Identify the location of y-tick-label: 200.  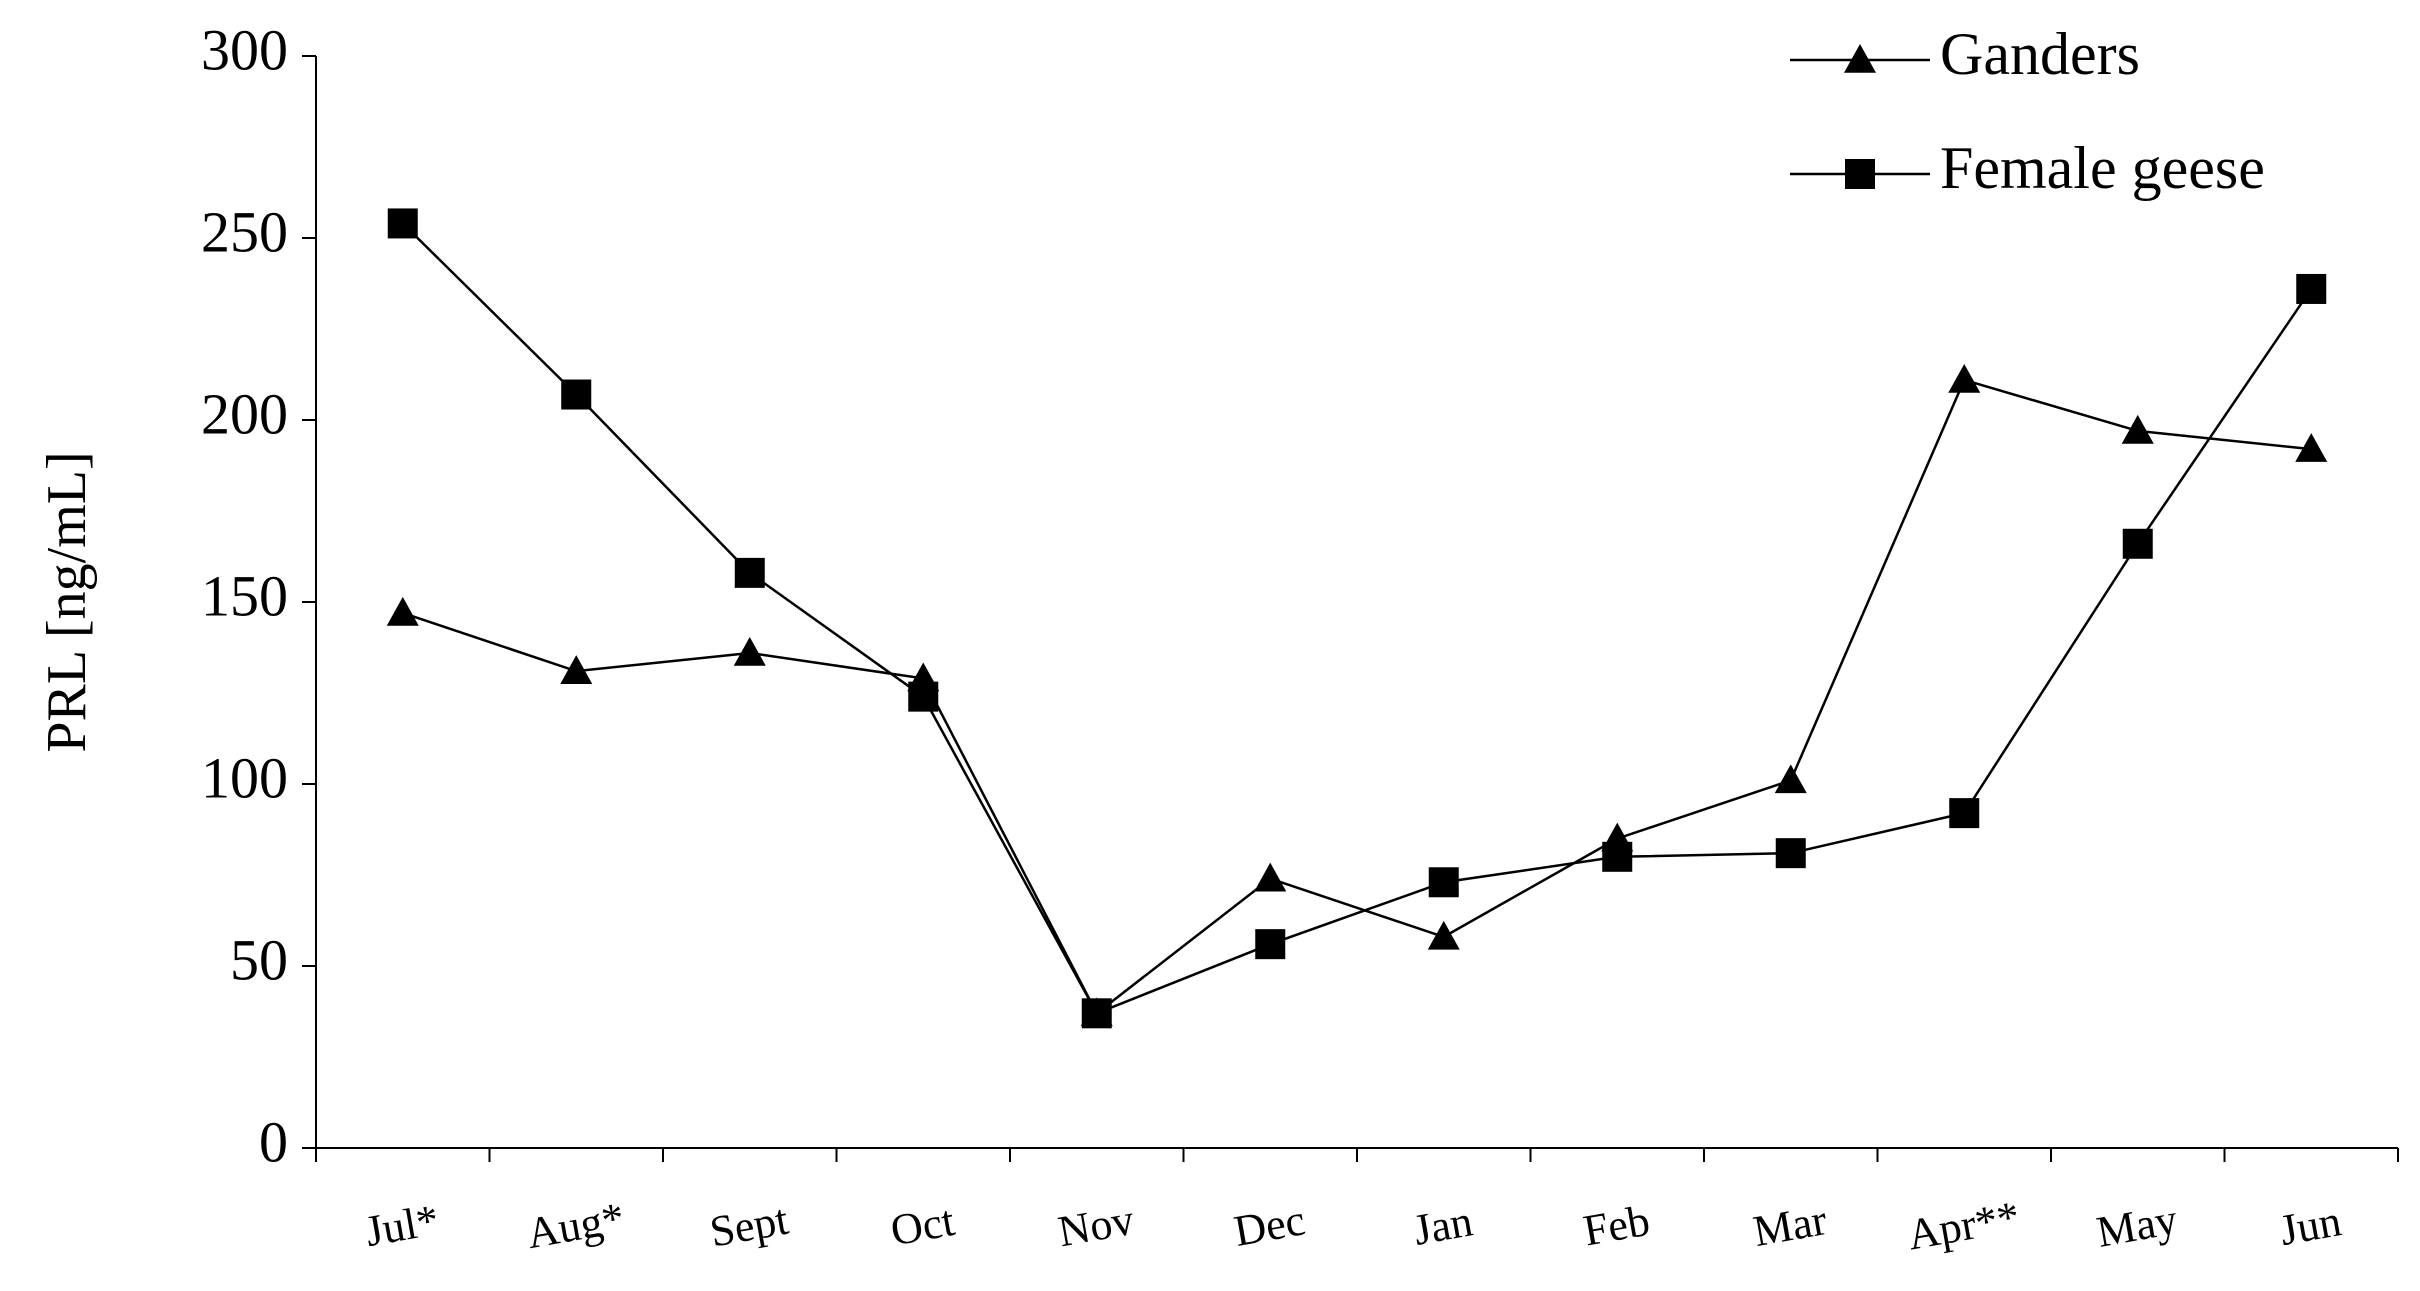
(244, 413).